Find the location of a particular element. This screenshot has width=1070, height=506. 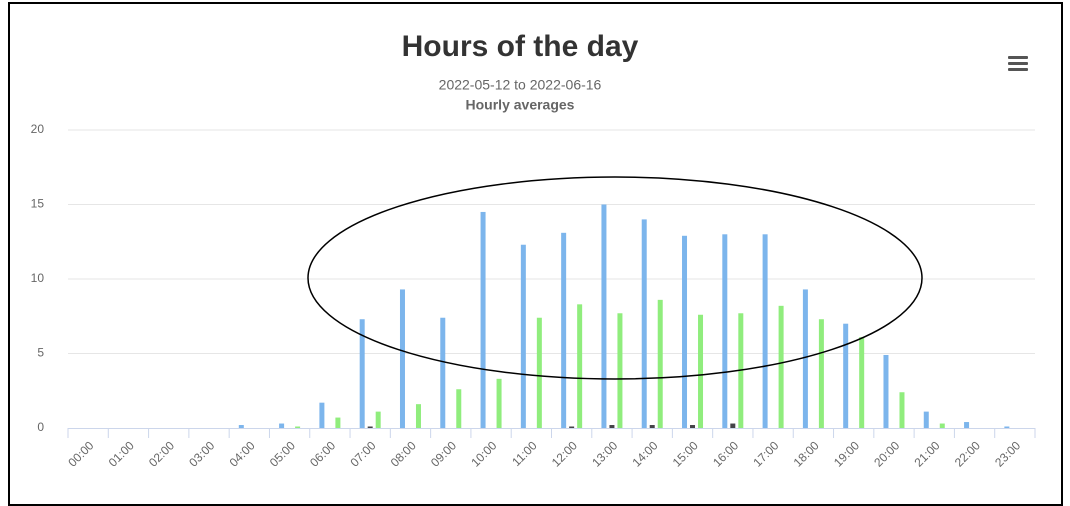

y-tick-label: 15 is located at coordinates (38, 204).